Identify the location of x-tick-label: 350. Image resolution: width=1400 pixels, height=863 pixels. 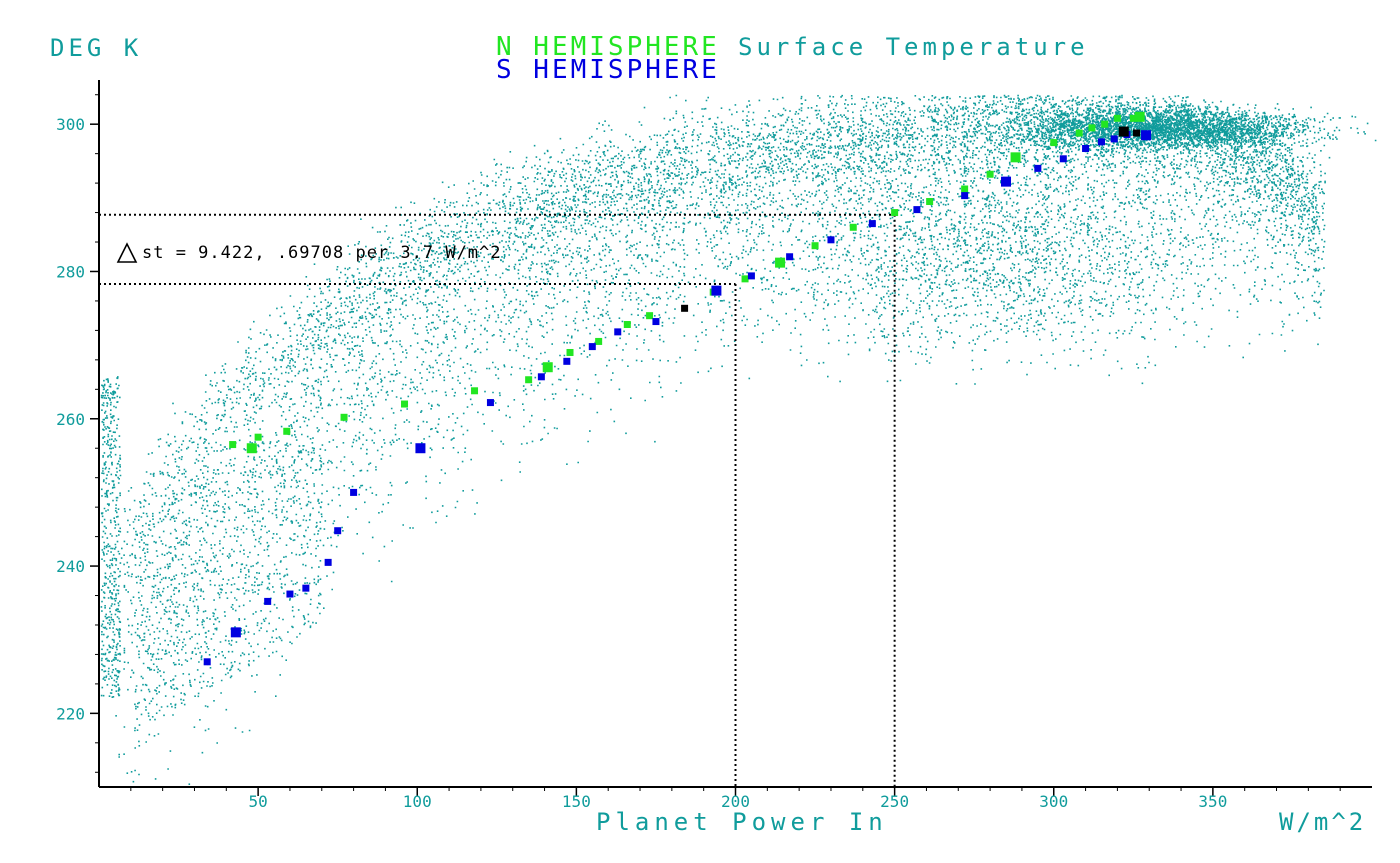
(1212, 801).